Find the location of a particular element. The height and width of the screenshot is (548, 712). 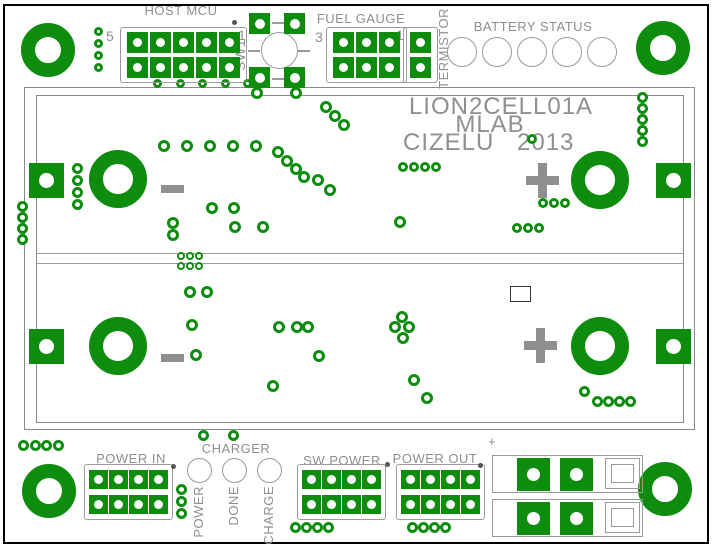

battery-minus-marker is located at coordinates (172, 358).